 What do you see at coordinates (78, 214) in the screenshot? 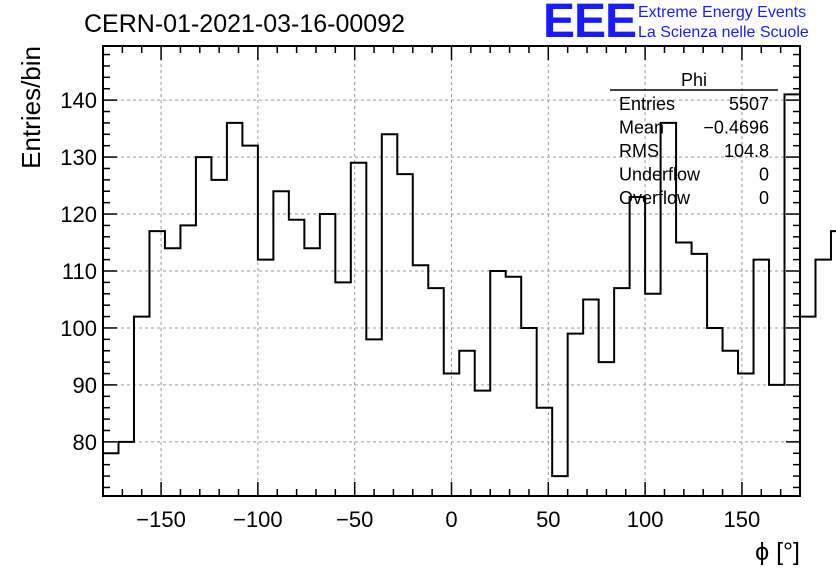
I see `y-tick-label: 120` at bounding box center [78, 214].